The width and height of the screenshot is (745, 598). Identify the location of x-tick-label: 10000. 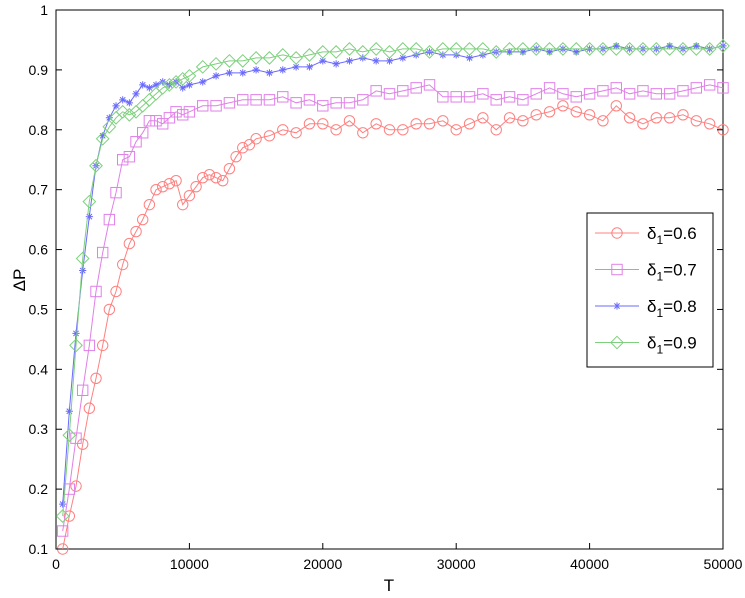
(189, 564).